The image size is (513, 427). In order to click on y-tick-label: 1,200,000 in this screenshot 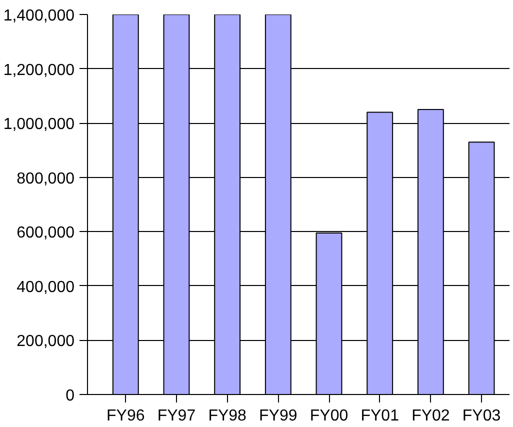, I will do `click(39, 70)`.